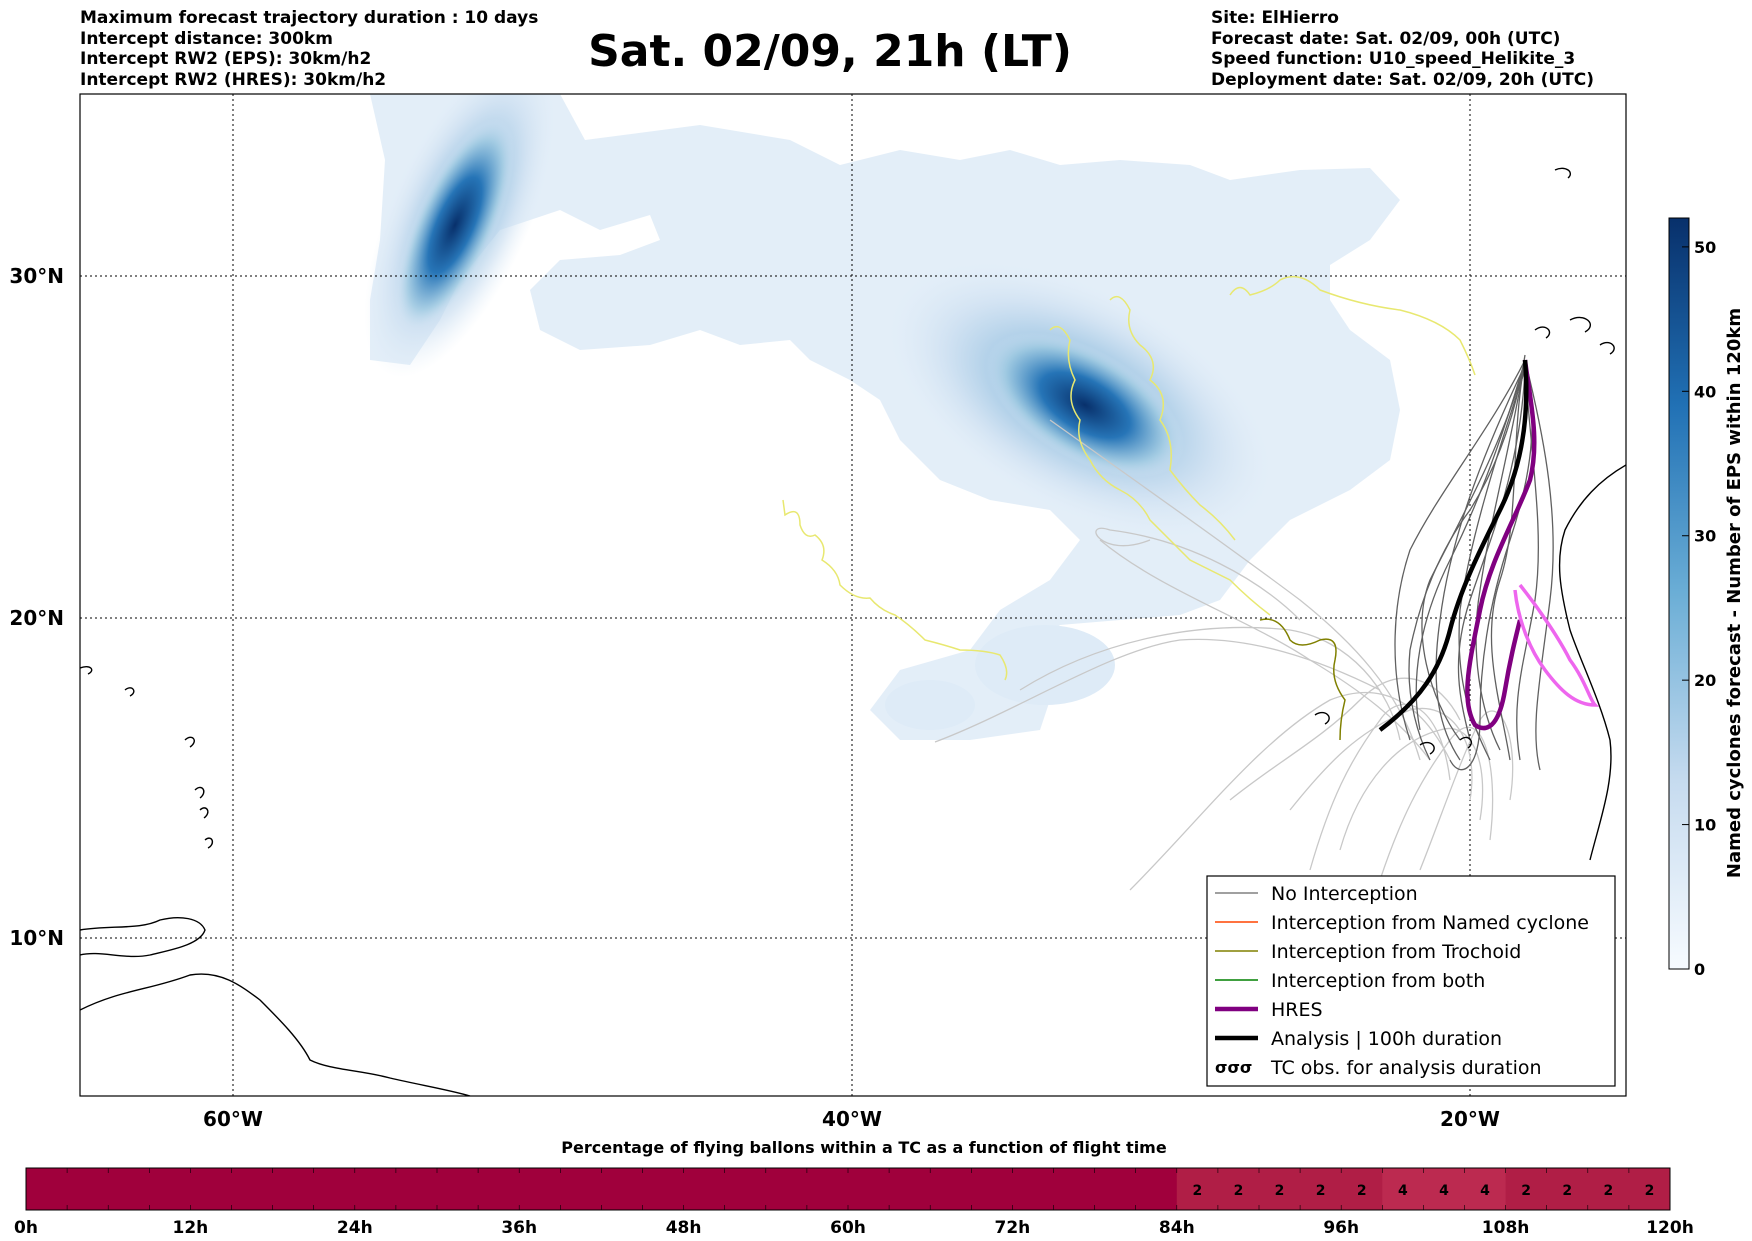 This screenshot has height=1241, width=1752. What do you see at coordinates (1556, 645) in the screenshot?
I see `tc-obs-track` at bounding box center [1556, 645].